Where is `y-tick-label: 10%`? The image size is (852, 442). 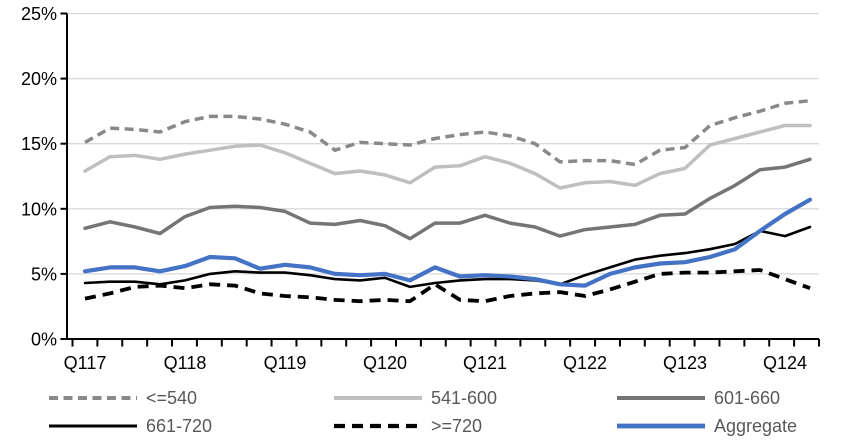
y-tick-label: 10% is located at coordinates (39, 209).